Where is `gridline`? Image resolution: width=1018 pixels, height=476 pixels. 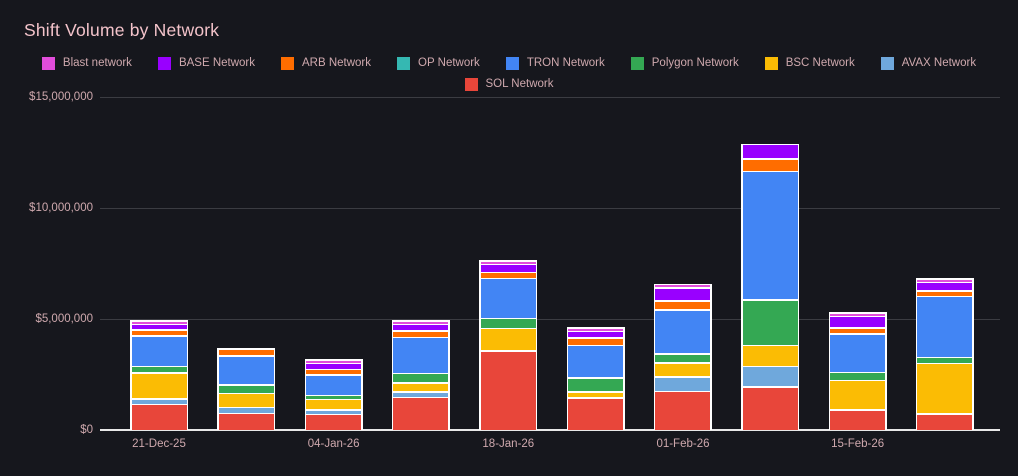 gridline is located at coordinates (550, 319).